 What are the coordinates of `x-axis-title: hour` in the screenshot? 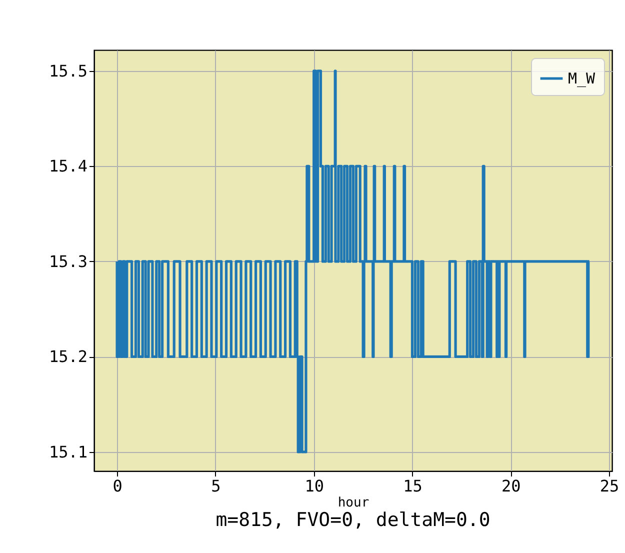 It's located at (354, 503).